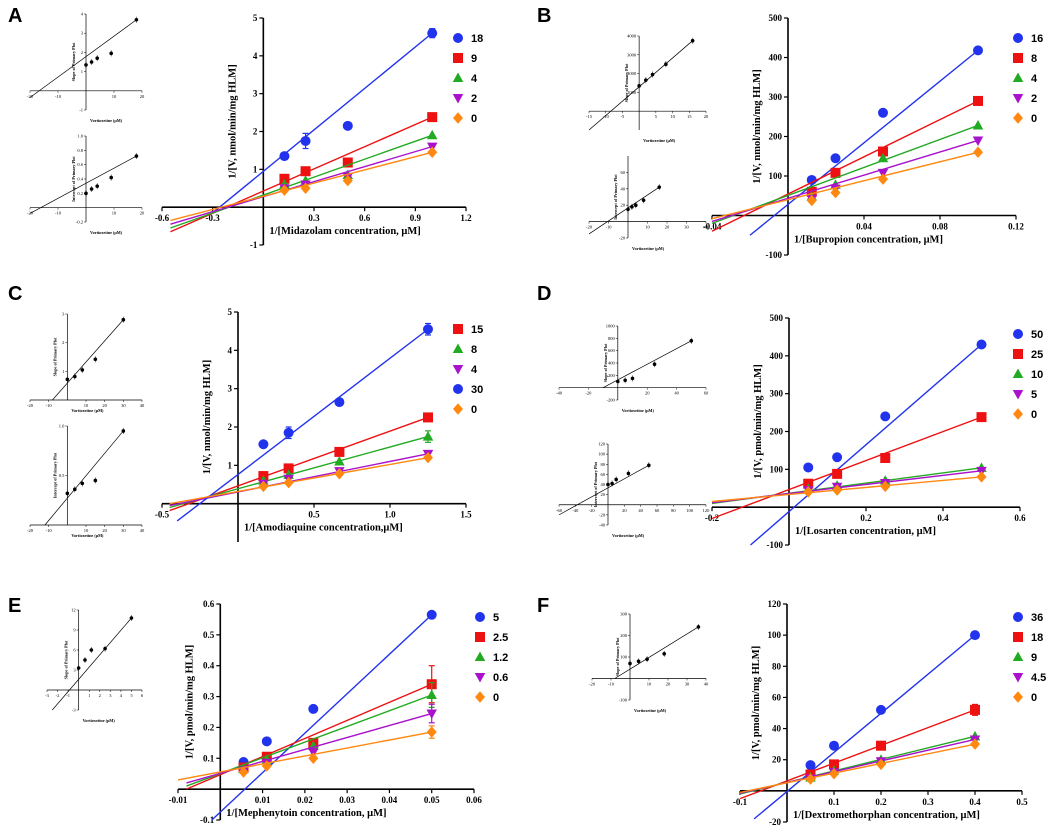 Image resolution: width=1052 pixels, height=835 pixels. What do you see at coordinates (775, 822) in the screenshot?
I see `y-tick-label: -20` at bounding box center [775, 822].